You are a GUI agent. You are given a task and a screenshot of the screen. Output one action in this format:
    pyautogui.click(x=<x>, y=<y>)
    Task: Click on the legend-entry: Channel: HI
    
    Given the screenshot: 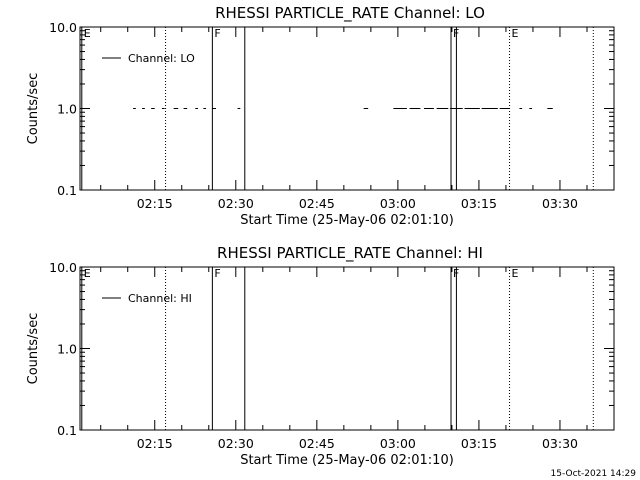 What is the action you would take?
    pyautogui.click(x=160, y=298)
    